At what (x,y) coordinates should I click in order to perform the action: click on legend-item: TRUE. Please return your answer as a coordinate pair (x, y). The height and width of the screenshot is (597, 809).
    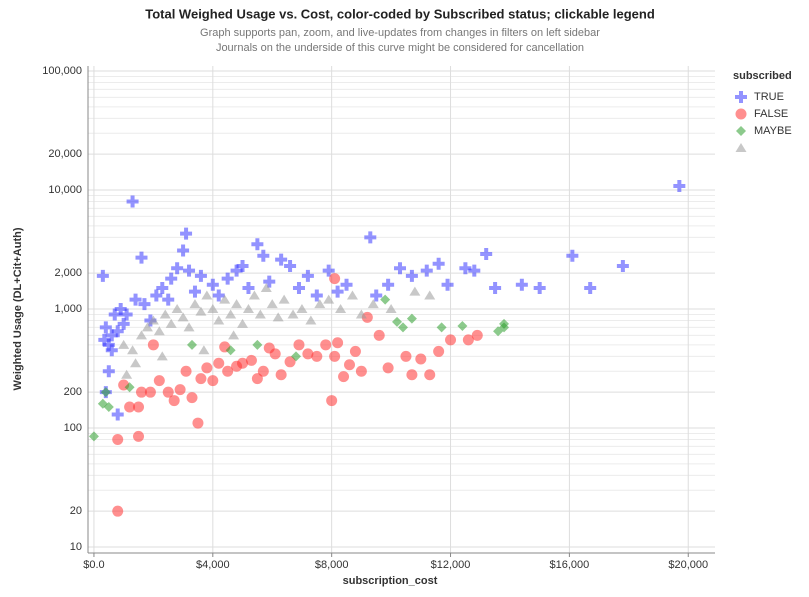
    Looking at the image, I should click on (759, 97).